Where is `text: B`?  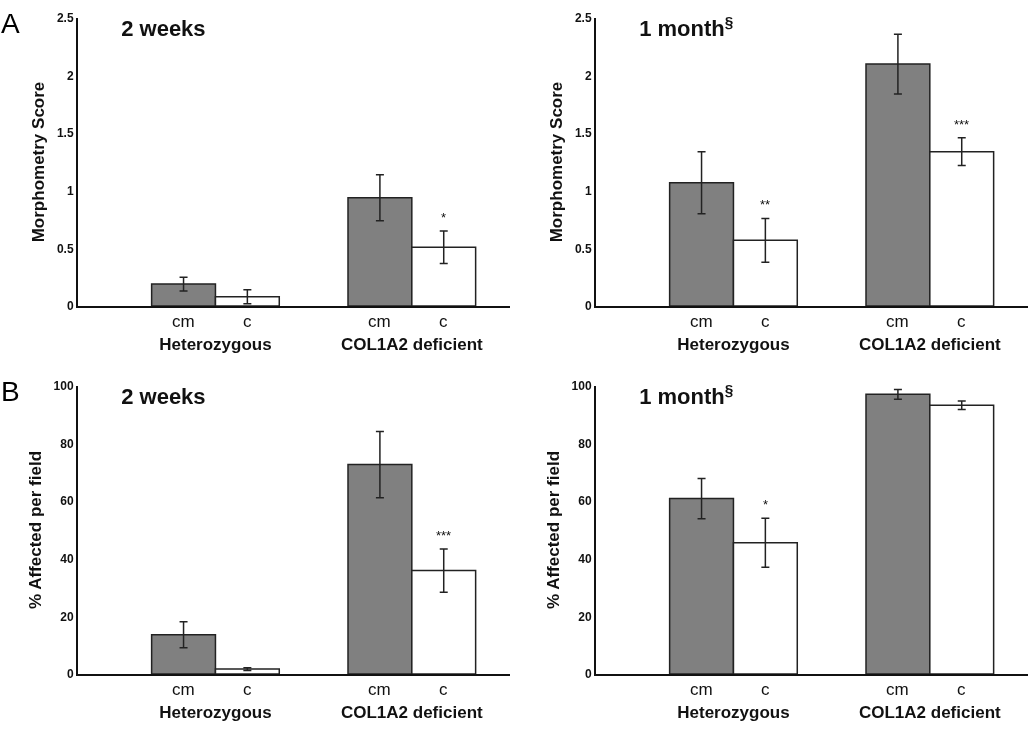
text: B is located at coordinates (10, 391).